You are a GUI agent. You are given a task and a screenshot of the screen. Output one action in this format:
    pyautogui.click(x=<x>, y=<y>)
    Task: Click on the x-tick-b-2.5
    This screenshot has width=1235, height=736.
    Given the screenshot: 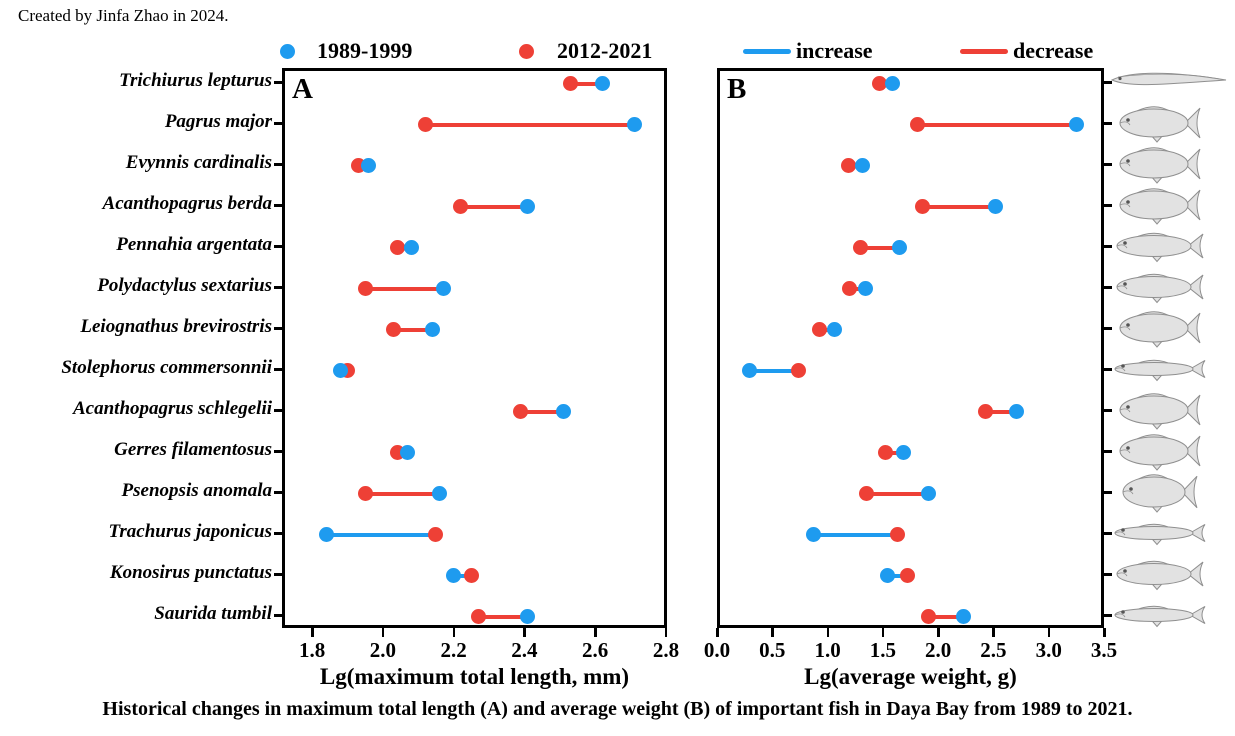 What is the action you would take?
    pyautogui.click(x=993, y=632)
    